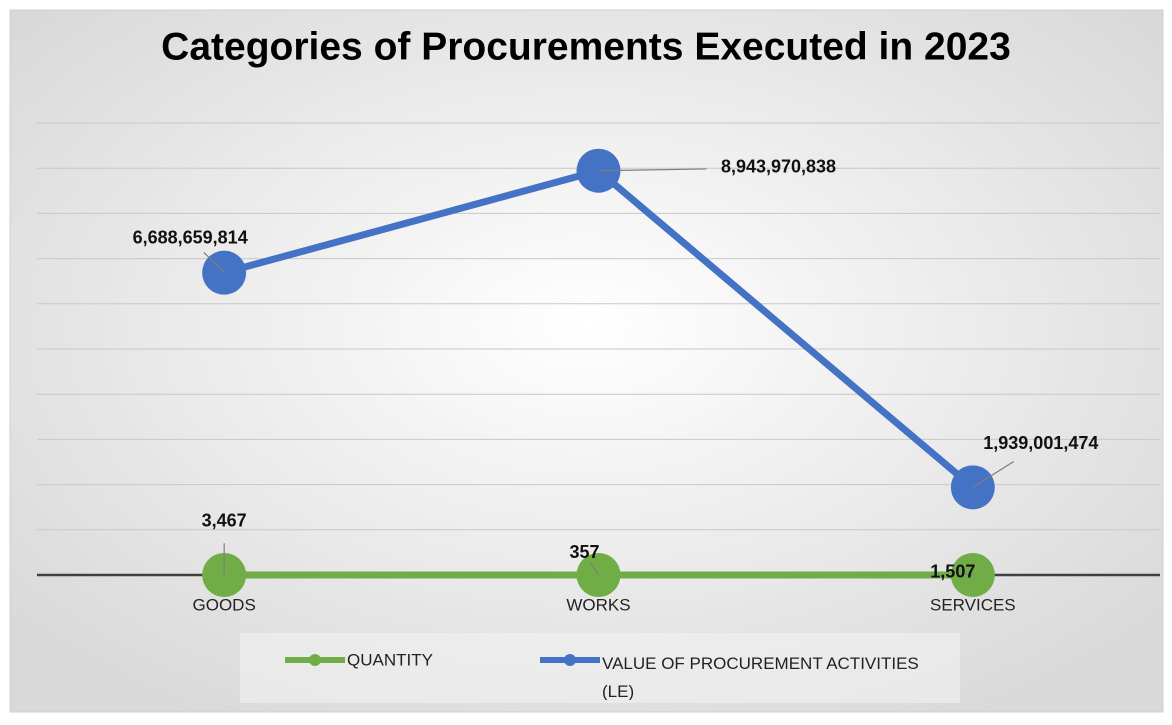 The height and width of the screenshot is (725, 1172). I want to click on data-label: 357, so click(584, 552).